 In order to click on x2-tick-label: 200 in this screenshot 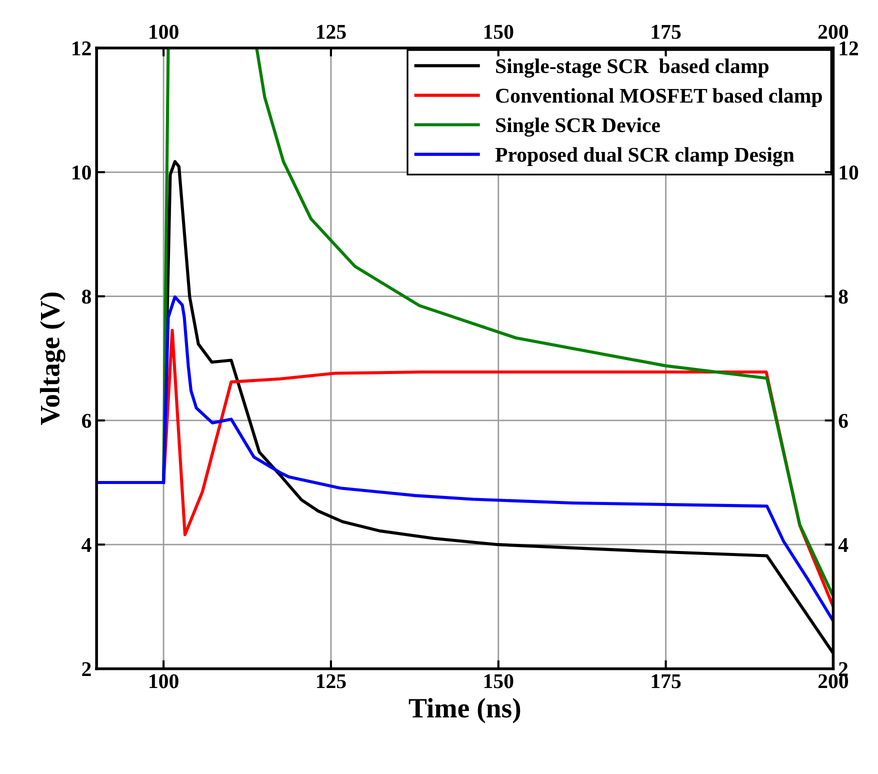, I will do `click(833, 31)`.